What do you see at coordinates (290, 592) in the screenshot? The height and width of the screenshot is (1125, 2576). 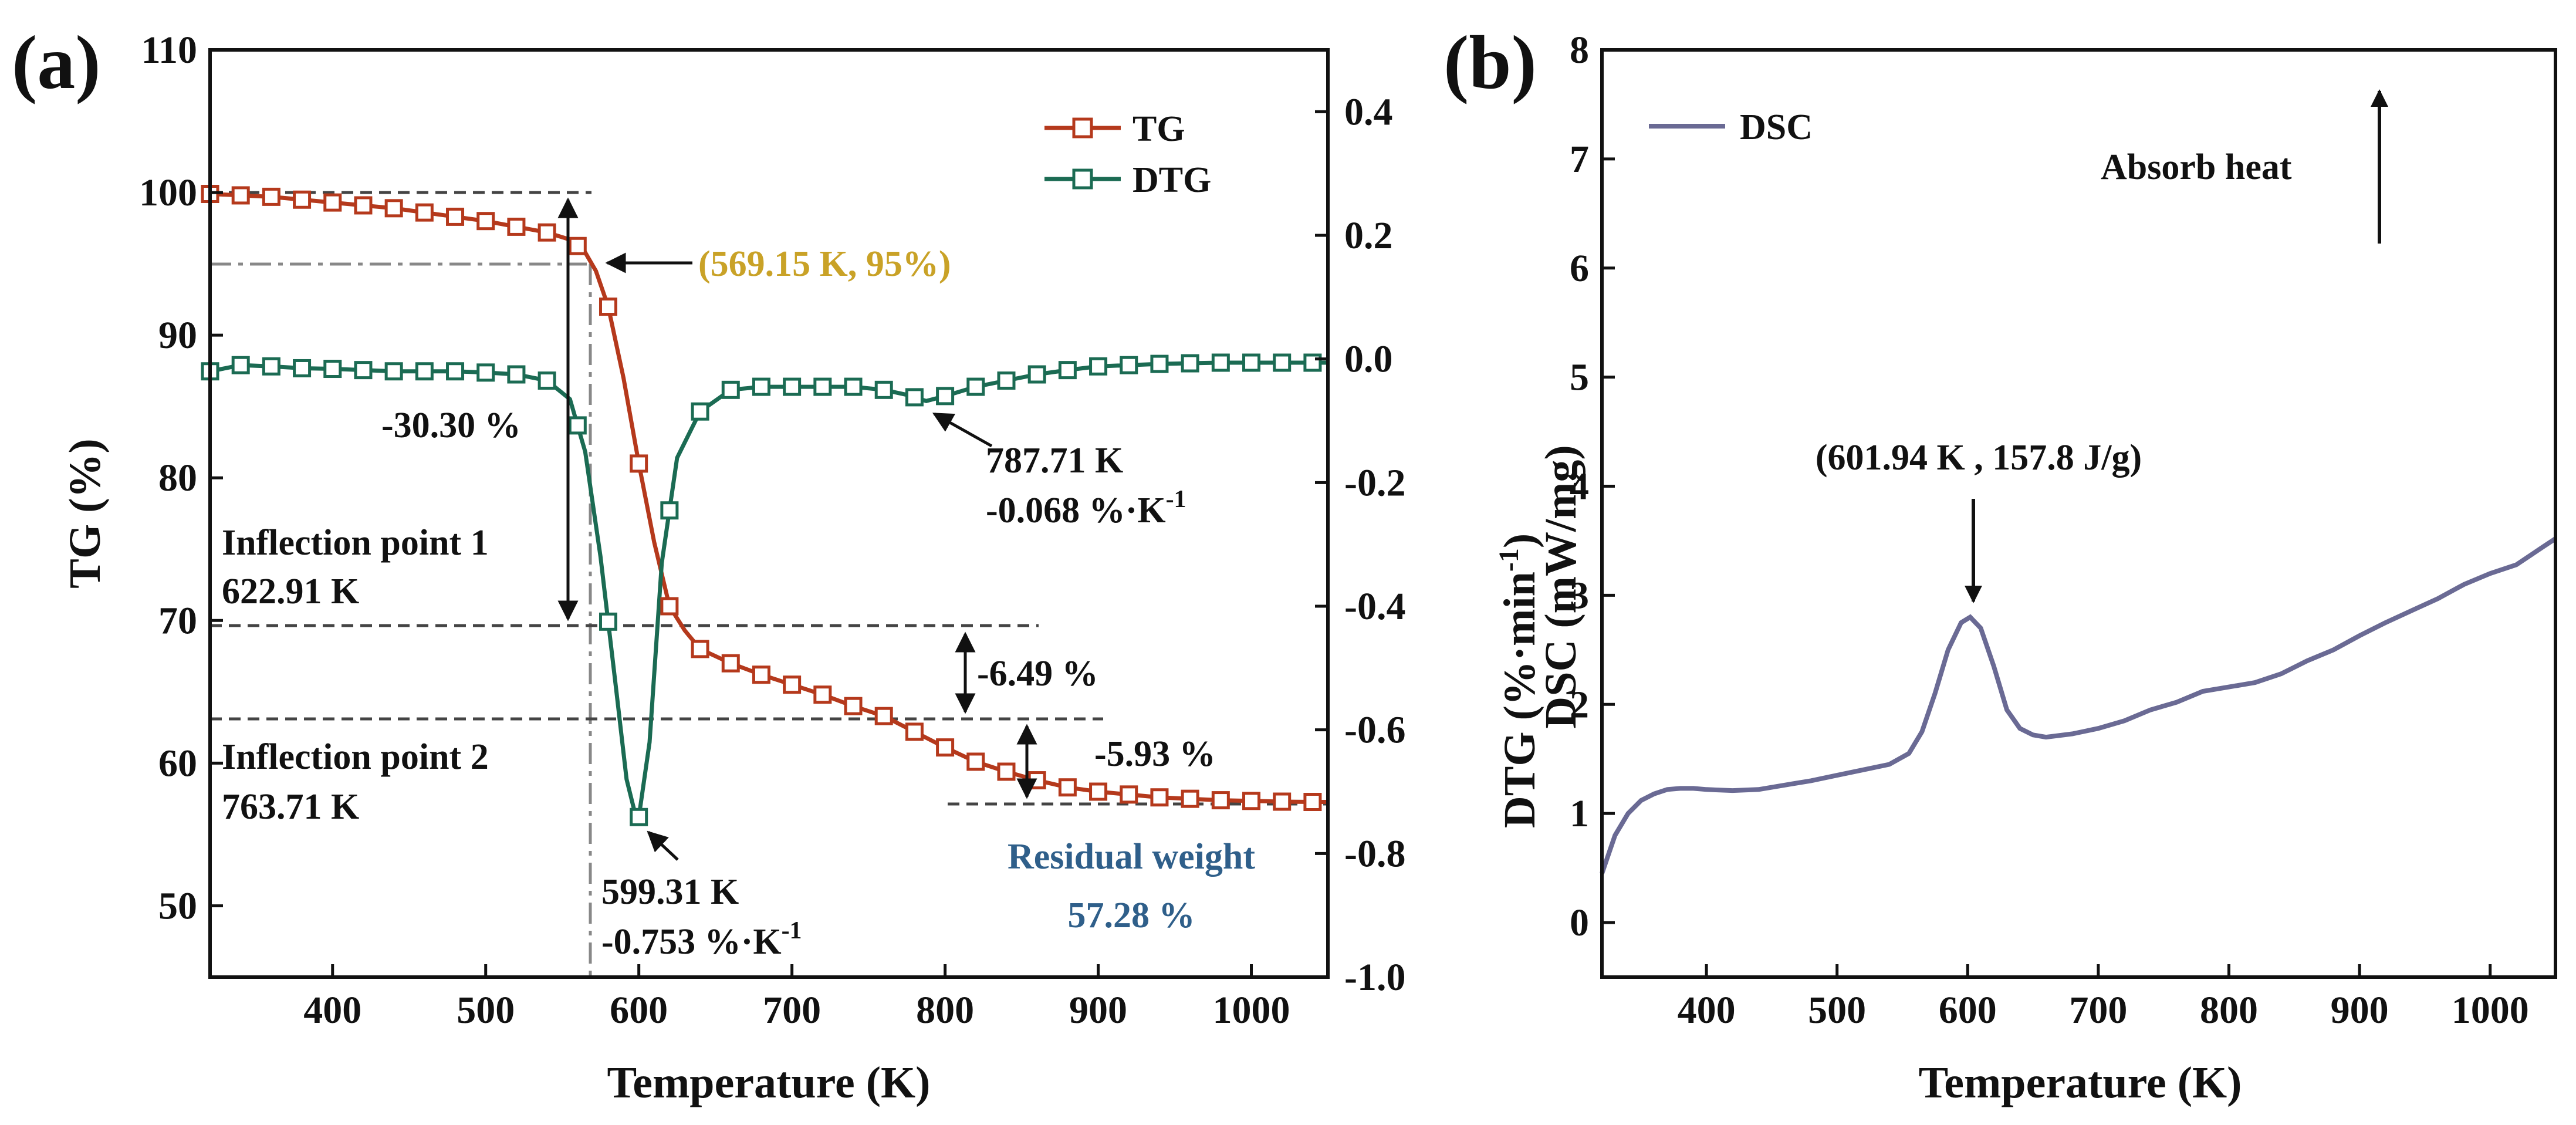 I see `inflection-1-value: 622.91 K` at bounding box center [290, 592].